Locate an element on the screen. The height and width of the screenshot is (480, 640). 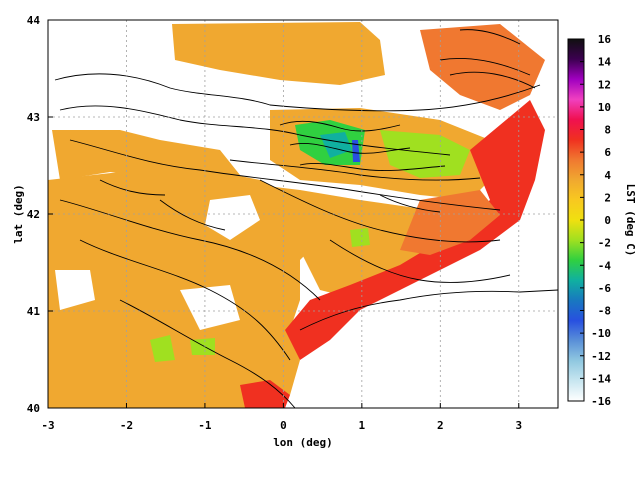
colorbar-tick-label: -4 is located at coordinates (605, 265).